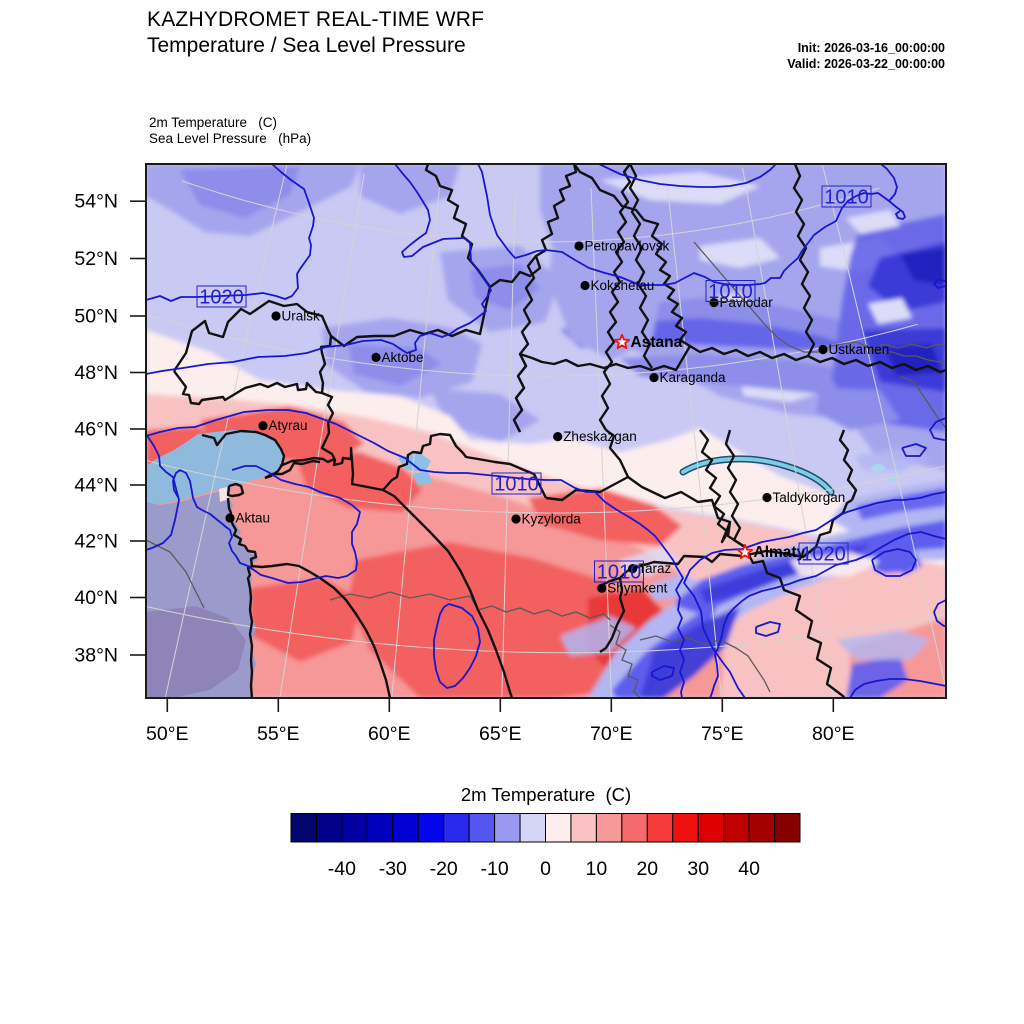  What do you see at coordinates (600, 436) in the screenshot?
I see `svg-text: Zheskazgan` at bounding box center [600, 436].